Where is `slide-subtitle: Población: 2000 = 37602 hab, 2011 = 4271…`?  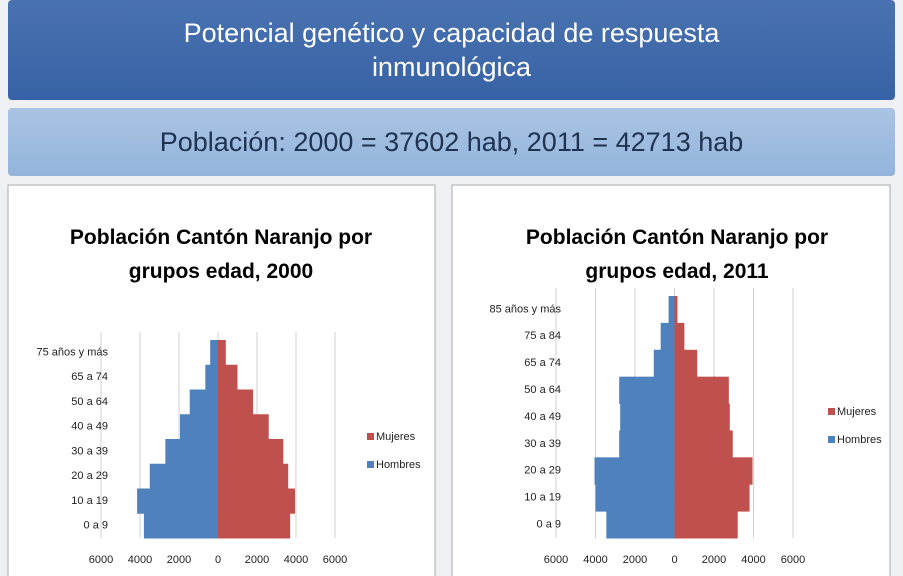
slide-subtitle: Población: 2000 = 37602 hab, 2011 = 4271… is located at coordinates (451, 142).